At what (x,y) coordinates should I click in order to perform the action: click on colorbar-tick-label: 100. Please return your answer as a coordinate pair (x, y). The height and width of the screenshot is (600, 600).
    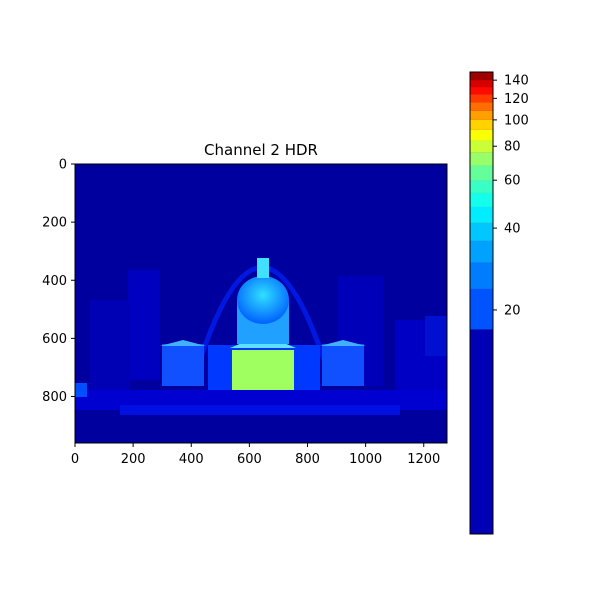
    Looking at the image, I should click on (516, 120).